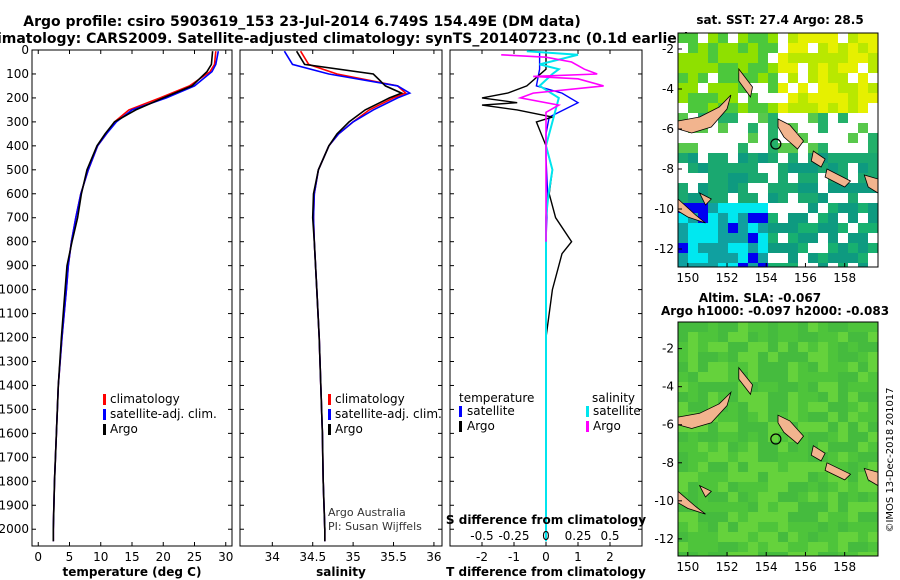  I want to click on legend-s-argo: Argo, so click(607, 426).